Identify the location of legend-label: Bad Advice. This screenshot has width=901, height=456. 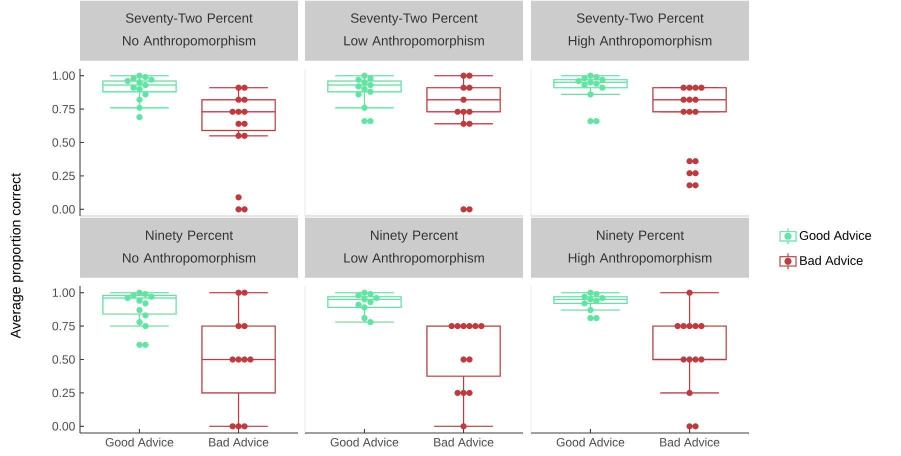
(831, 261).